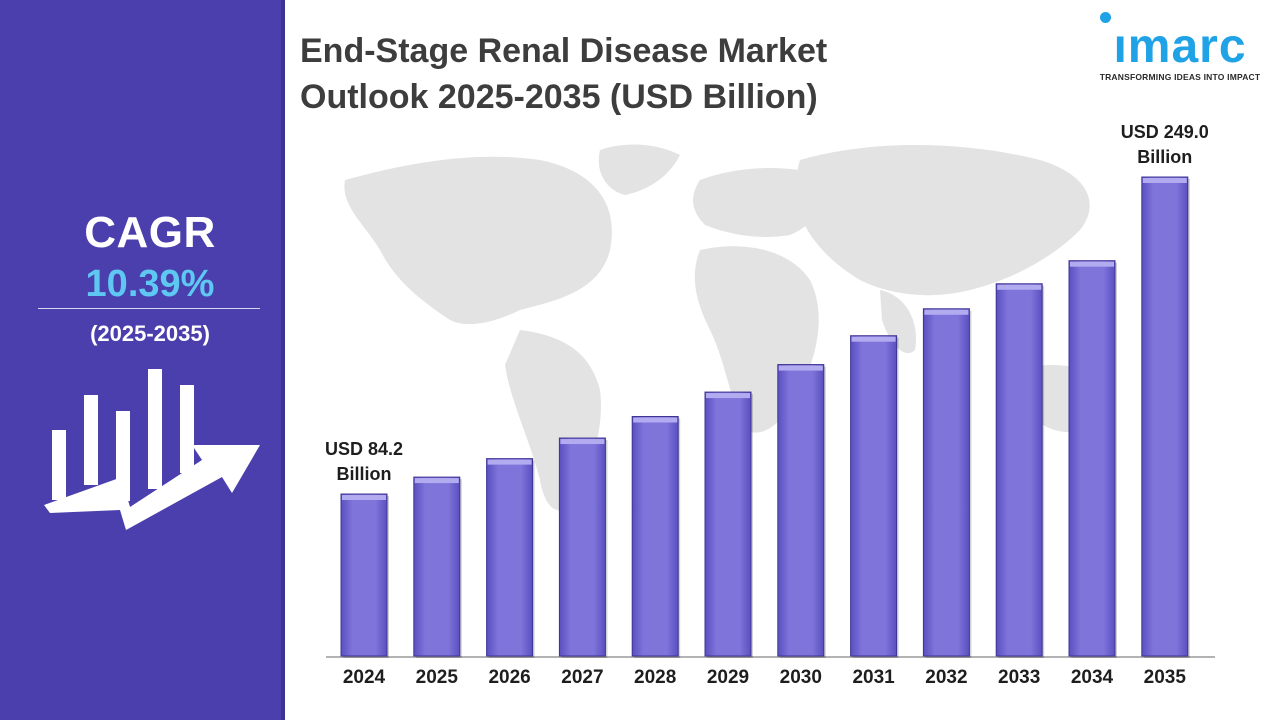  I want to click on x-tick-label: 2029, so click(728, 677).